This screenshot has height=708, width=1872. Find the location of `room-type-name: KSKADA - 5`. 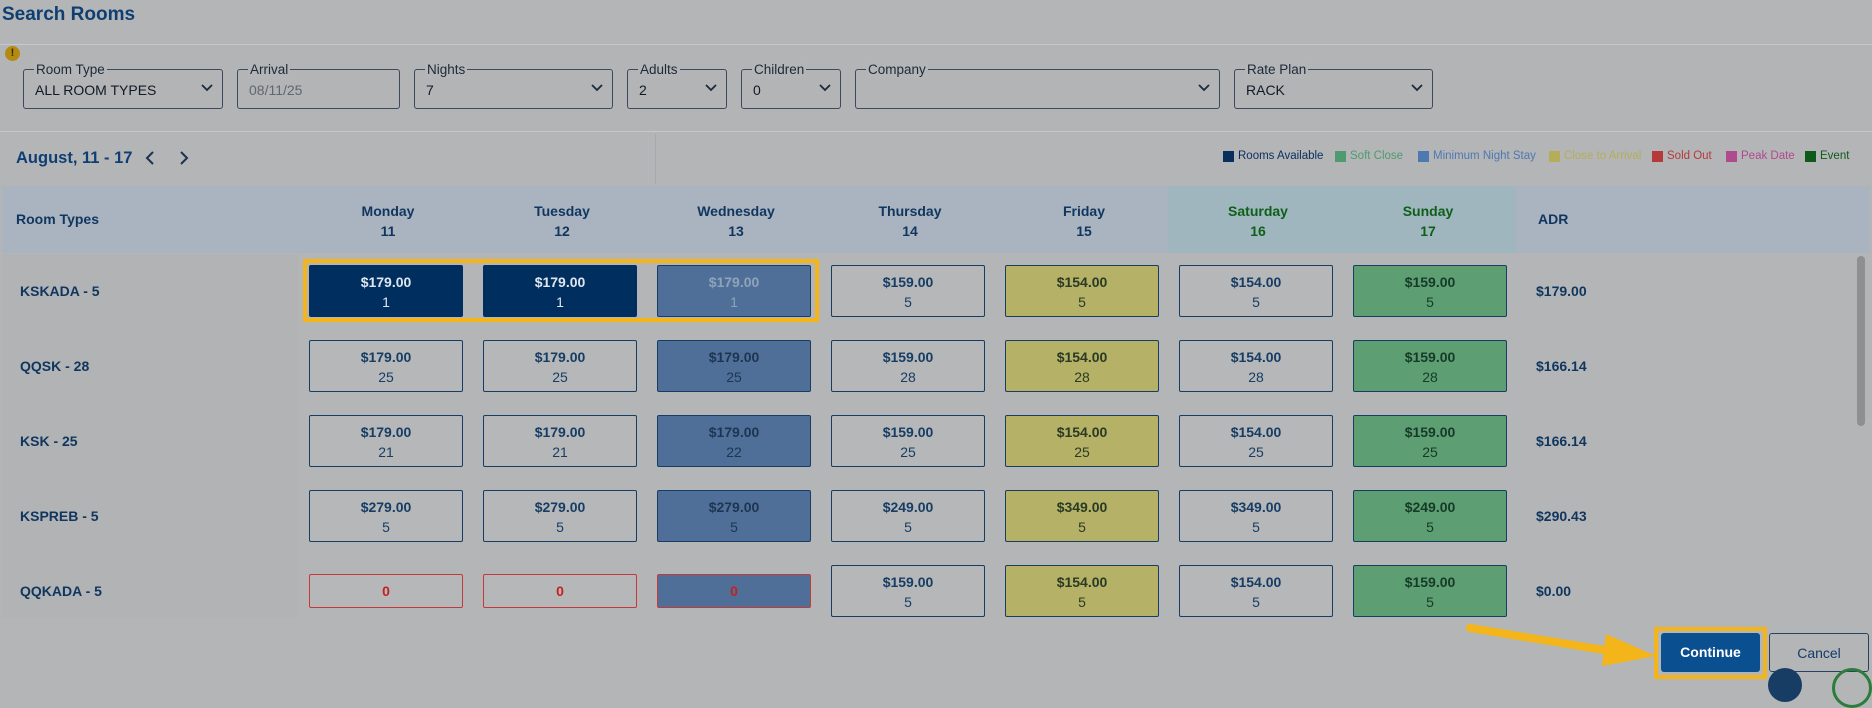

room-type-name: KSKADA - 5 is located at coordinates (60, 291).